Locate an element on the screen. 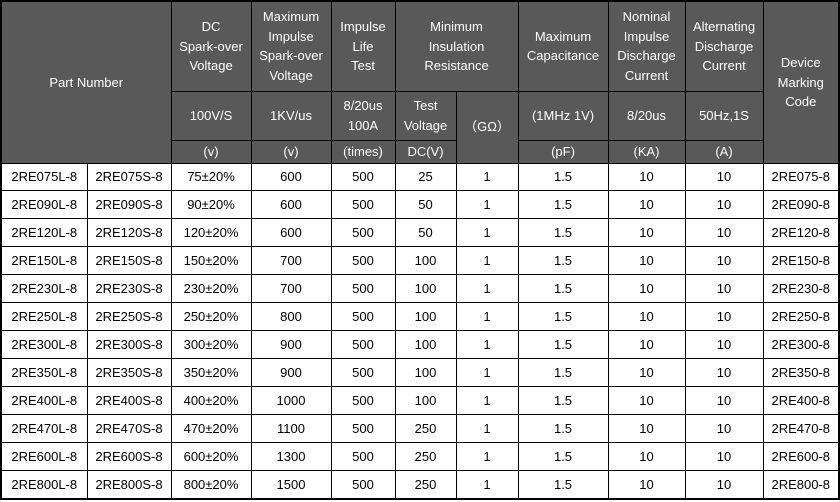  cell-part-number-l: 2RE250L-8 is located at coordinates (44, 317).